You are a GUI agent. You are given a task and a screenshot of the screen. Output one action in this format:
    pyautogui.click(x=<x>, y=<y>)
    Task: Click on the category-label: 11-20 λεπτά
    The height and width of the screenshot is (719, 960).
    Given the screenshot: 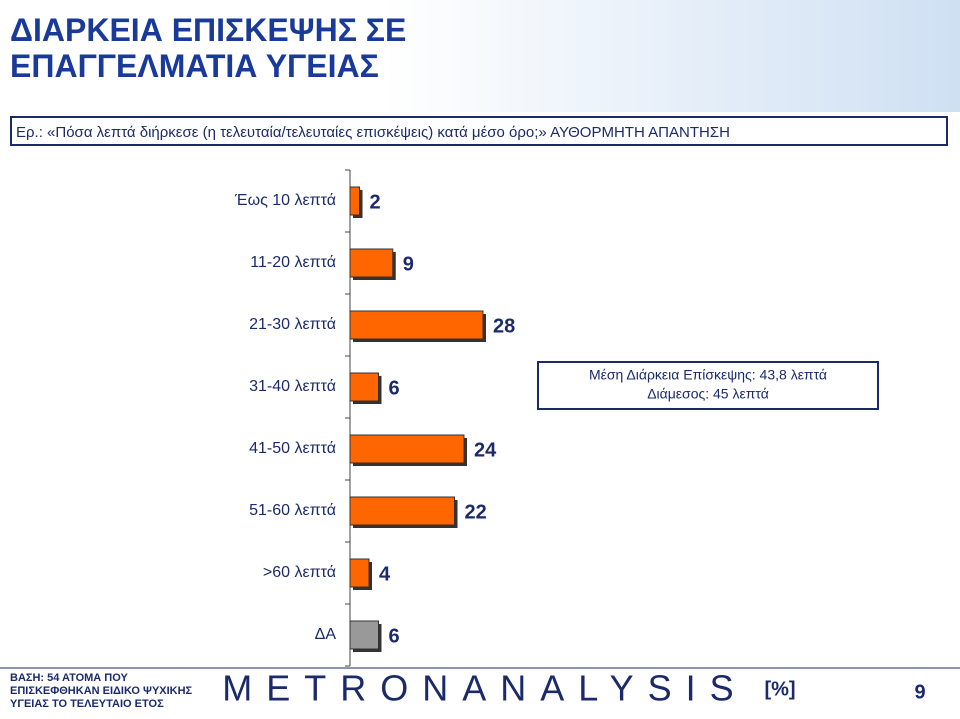 What is the action you would take?
    pyautogui.click(x=293, y=262)
    